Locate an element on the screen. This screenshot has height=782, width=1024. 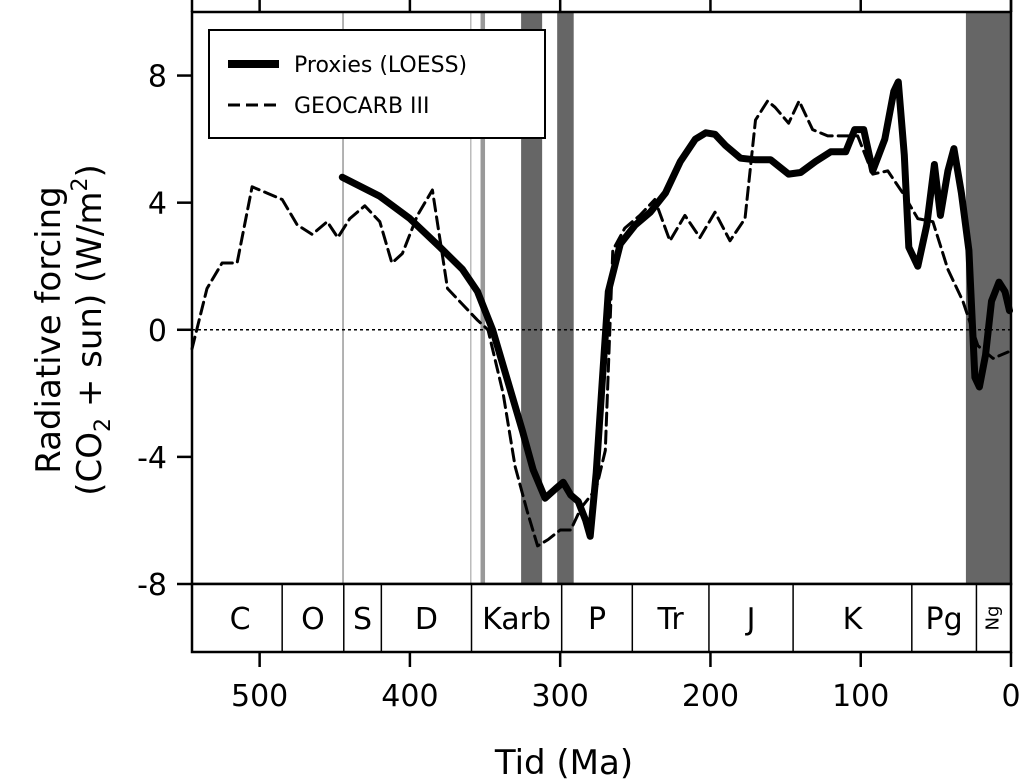
period-strip is located at coordinates (601, 618).